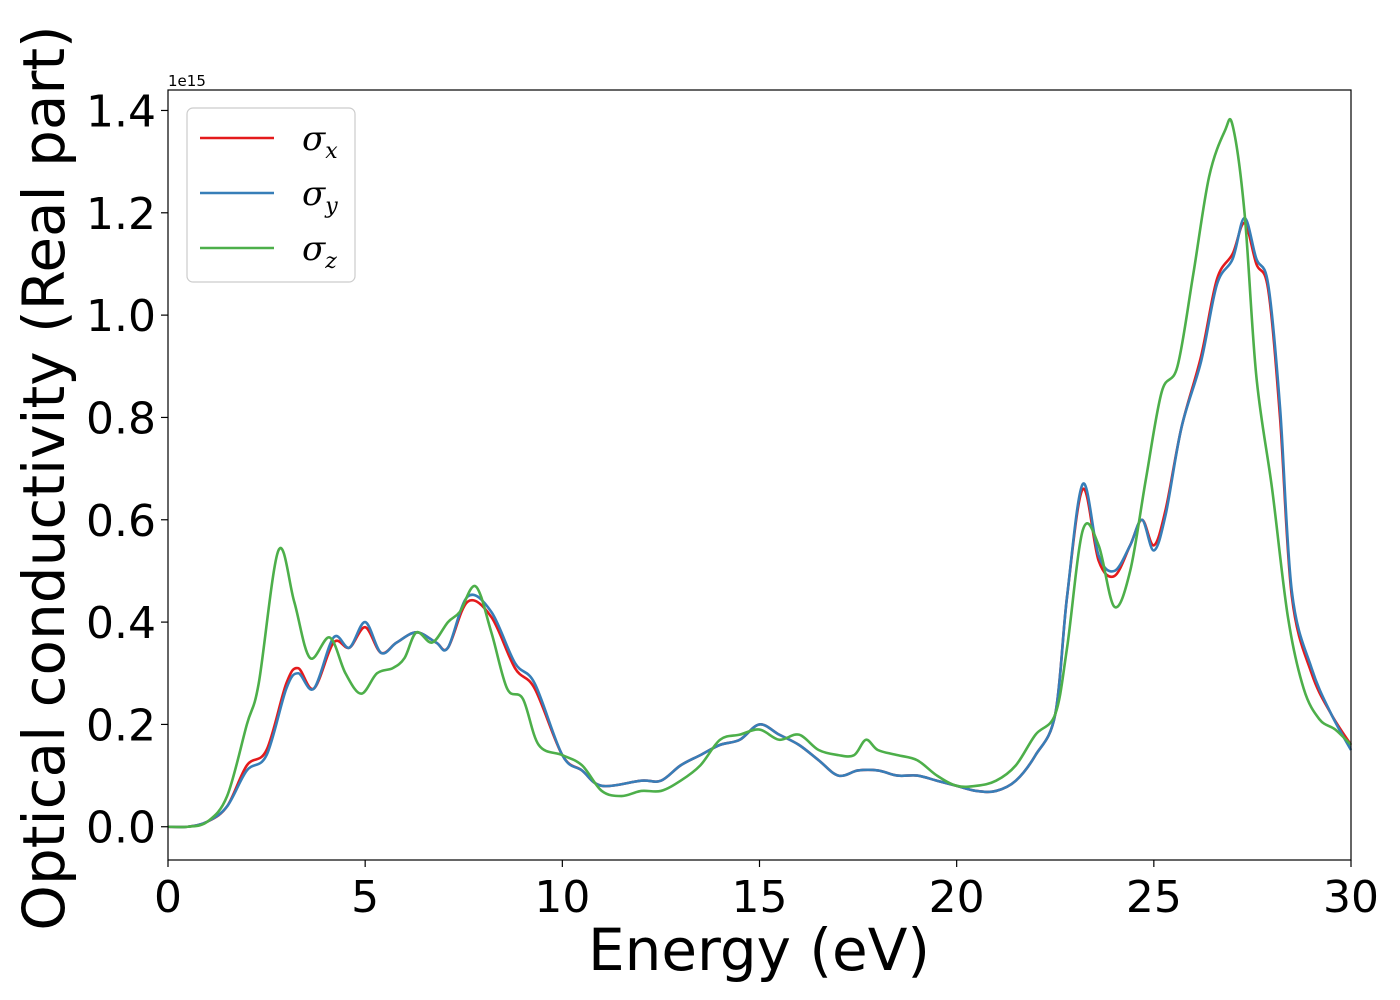  What do you see at coordinates (121, 521) in the screenshot?
I see `y-tick-label: 0.6` at bounding box center [121, 521].